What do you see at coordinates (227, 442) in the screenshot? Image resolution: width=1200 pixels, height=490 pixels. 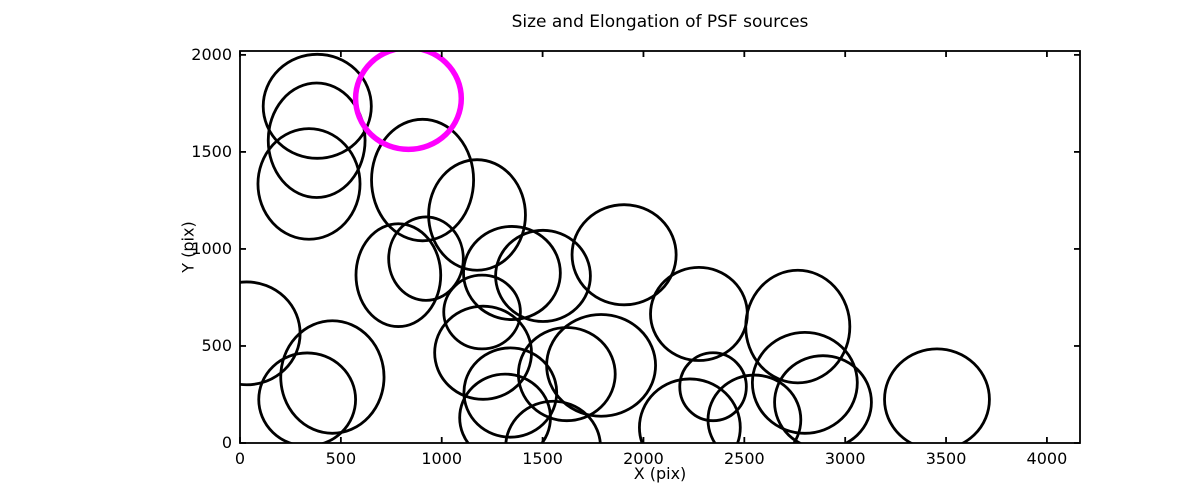 I see `y-tick-label: 0` at bounding box center [227, 442].